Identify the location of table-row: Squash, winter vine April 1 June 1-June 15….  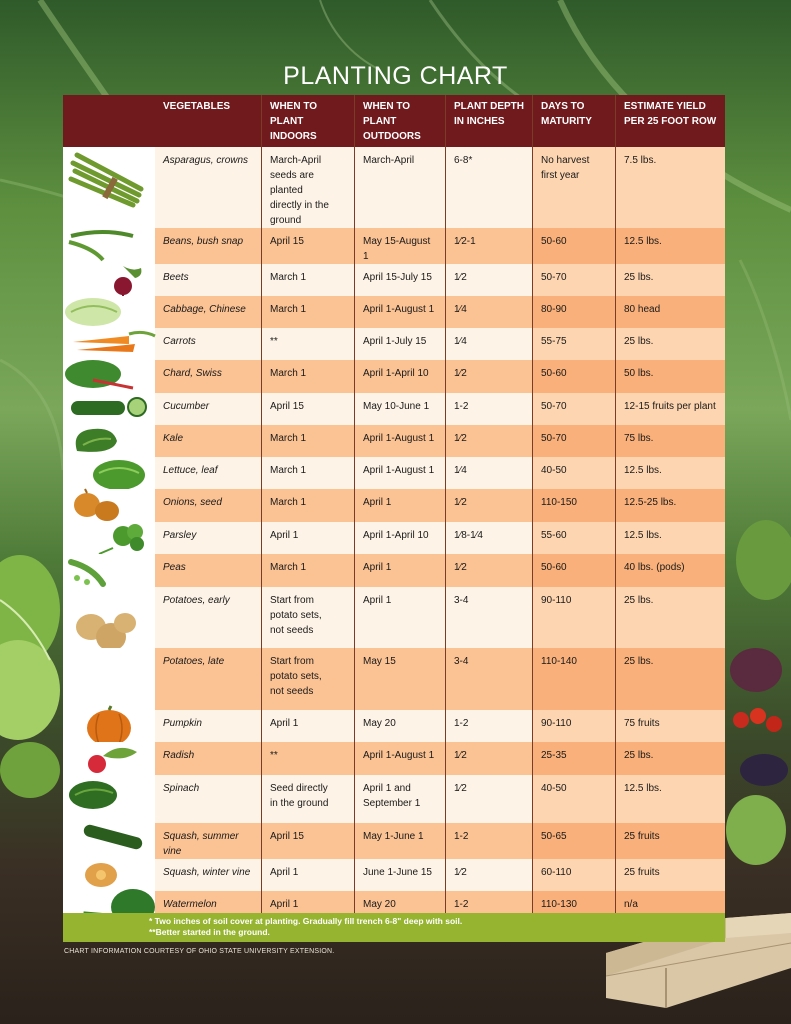
(394, 875).